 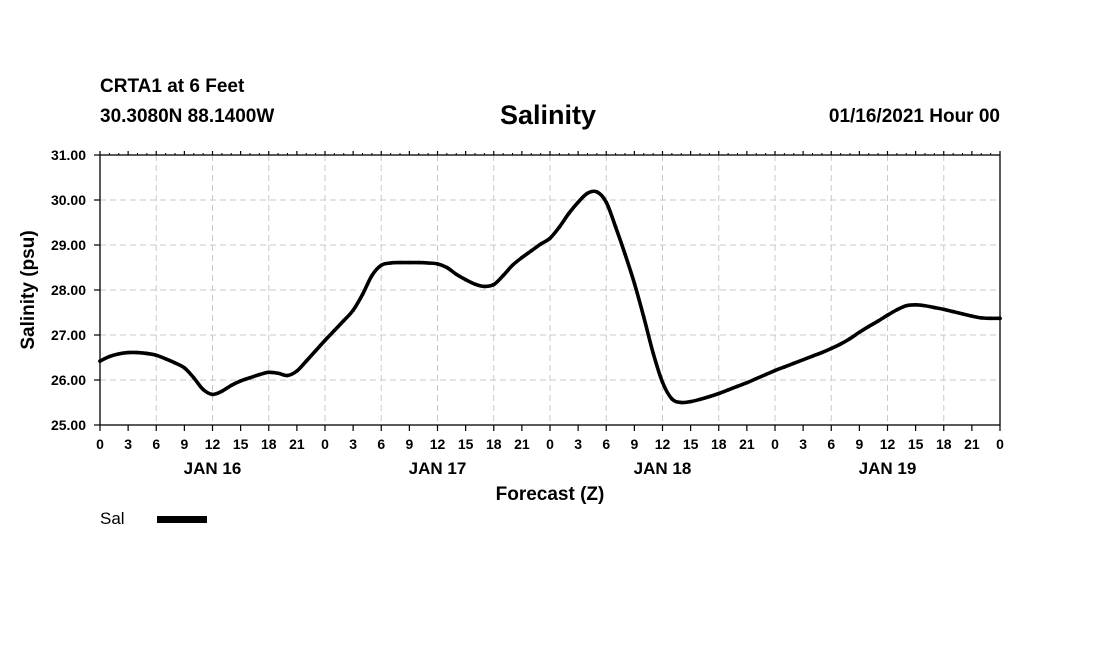 I want to click on day-label: JAN 18, so click(x=663, y=468).